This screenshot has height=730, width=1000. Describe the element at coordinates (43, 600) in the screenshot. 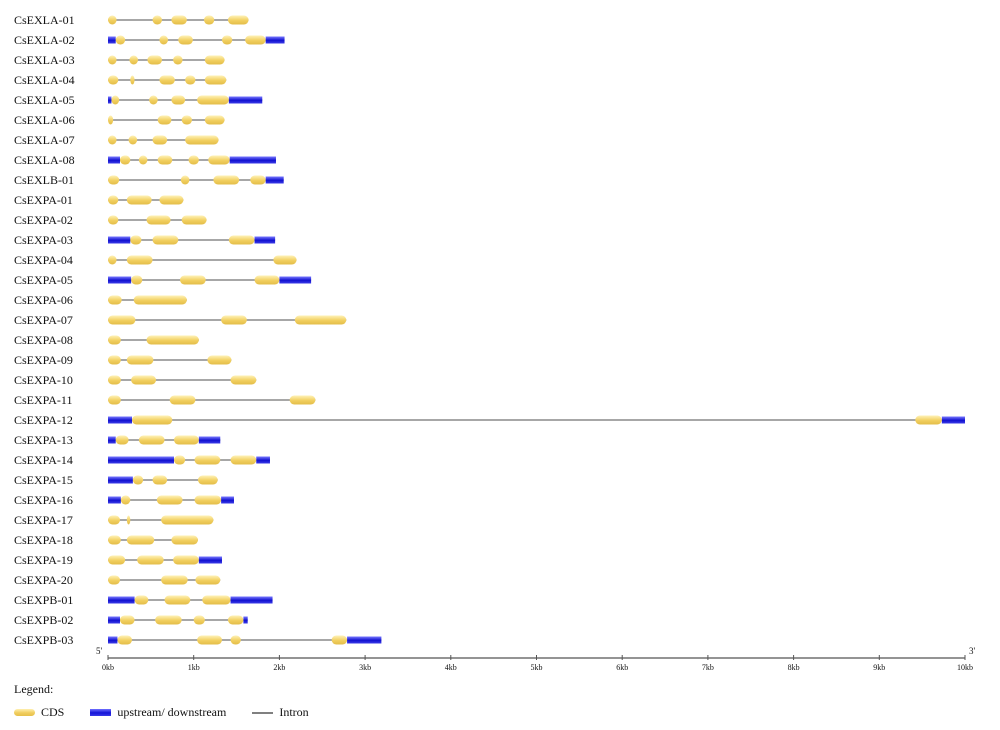

I see `gene-name-label: CsEXPB-01` at that location.